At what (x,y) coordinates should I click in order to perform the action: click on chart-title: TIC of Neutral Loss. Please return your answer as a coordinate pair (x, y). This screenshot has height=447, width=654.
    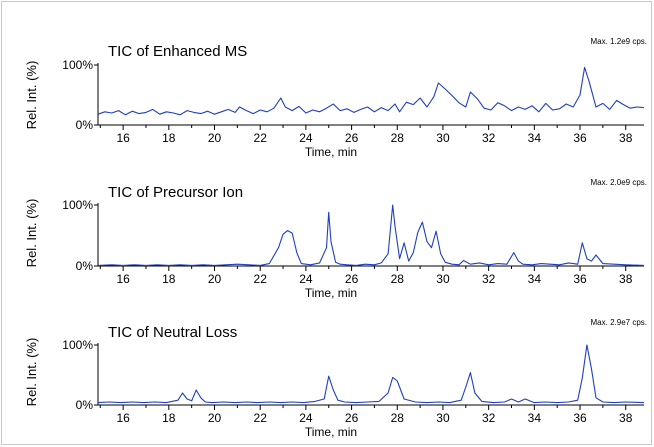
    Looking at the image, I should click on (172, 332).